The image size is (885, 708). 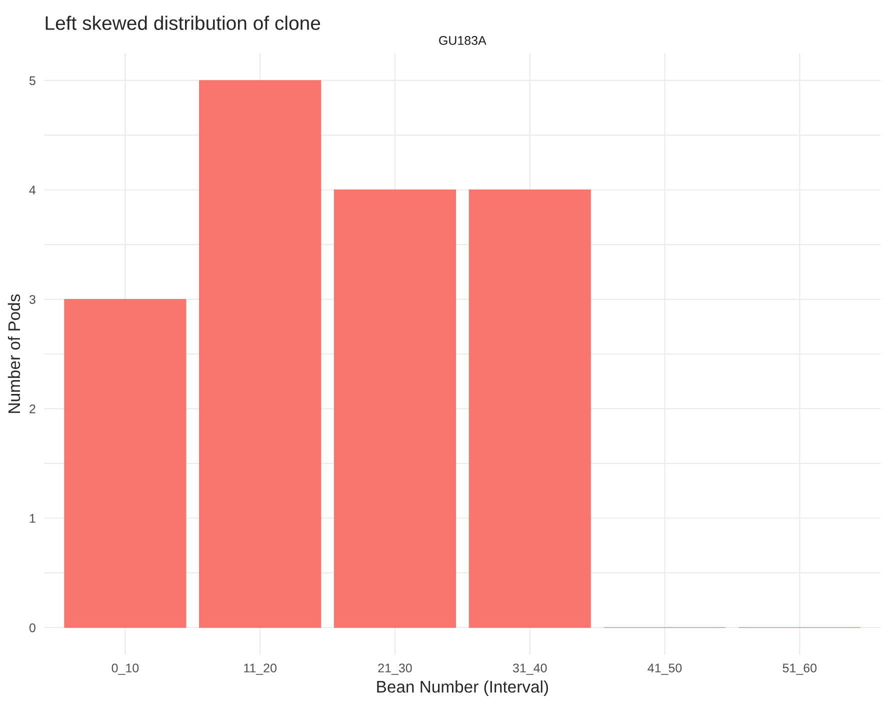 I want to click on y-tick-label: 2, so click(x=33, y=409).